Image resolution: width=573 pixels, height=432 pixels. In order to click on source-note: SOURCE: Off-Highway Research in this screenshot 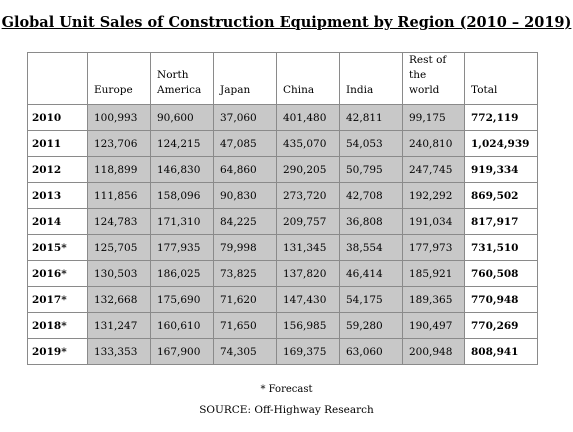, I will do `click(286, 410)`.